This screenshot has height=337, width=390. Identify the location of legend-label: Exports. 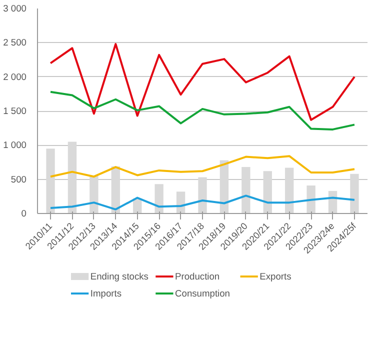
(276, 277).